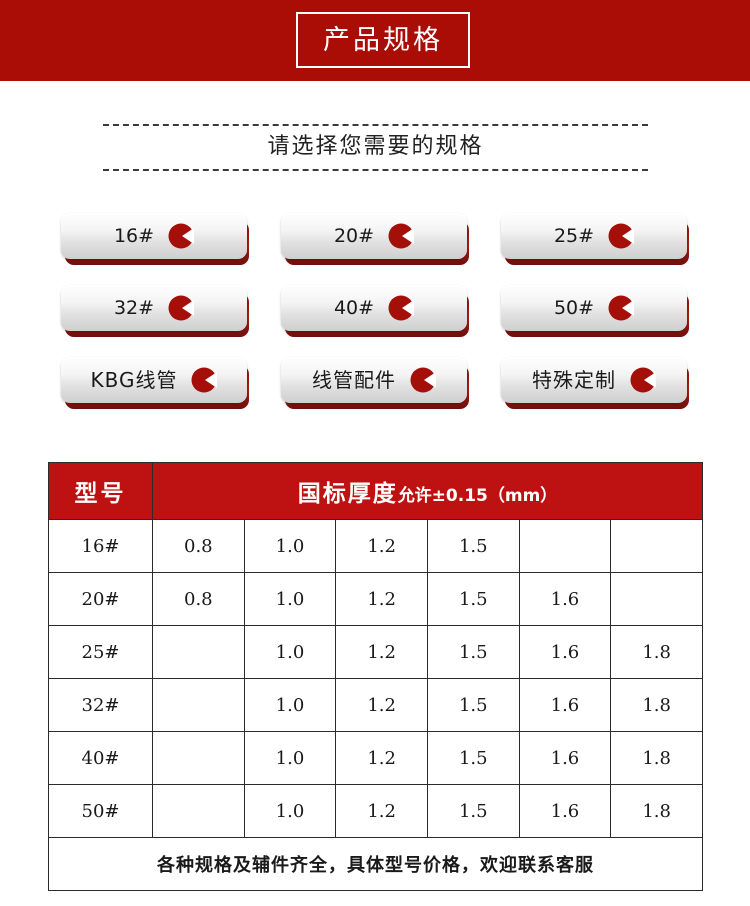 The width and height of the screenshot is (750, 906). Describe the element at coordinates (574, 235) in the screenshot. I see `spec-button-label: 25#` at that location.